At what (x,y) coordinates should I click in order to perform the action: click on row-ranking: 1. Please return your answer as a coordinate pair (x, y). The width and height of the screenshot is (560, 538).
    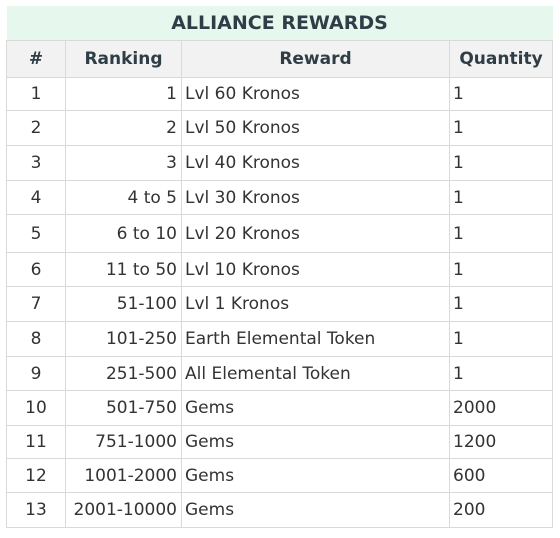
    Looking at the image, I should click on (123, 94).